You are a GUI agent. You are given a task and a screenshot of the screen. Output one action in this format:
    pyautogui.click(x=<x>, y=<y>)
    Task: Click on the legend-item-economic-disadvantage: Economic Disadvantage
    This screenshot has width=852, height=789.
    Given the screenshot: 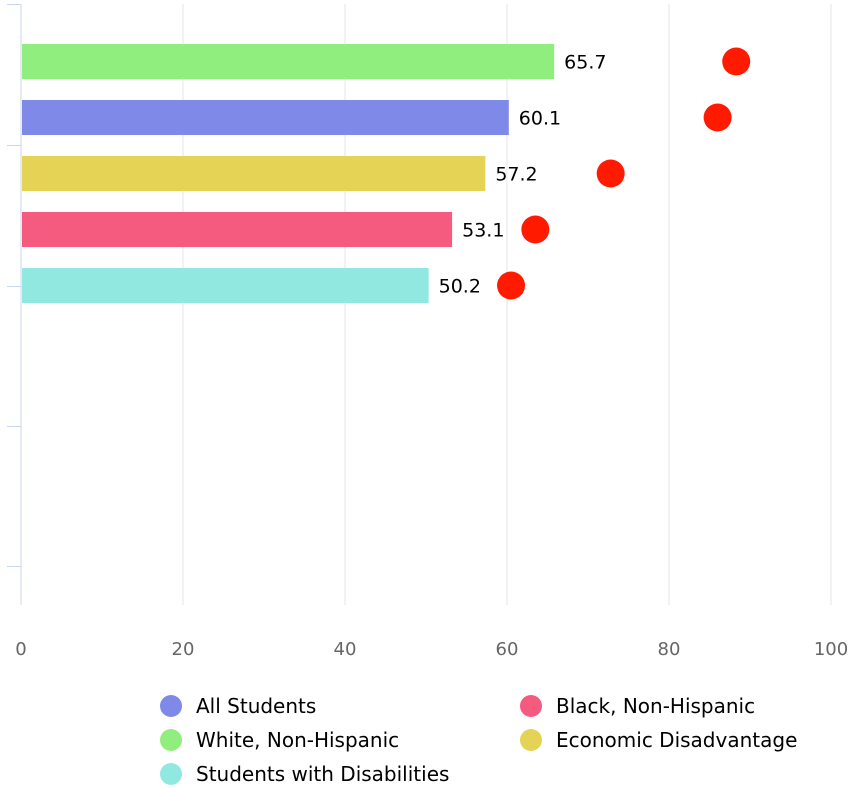 What is the action you would take?
    pyautogui.click(x=680, y=740)
    